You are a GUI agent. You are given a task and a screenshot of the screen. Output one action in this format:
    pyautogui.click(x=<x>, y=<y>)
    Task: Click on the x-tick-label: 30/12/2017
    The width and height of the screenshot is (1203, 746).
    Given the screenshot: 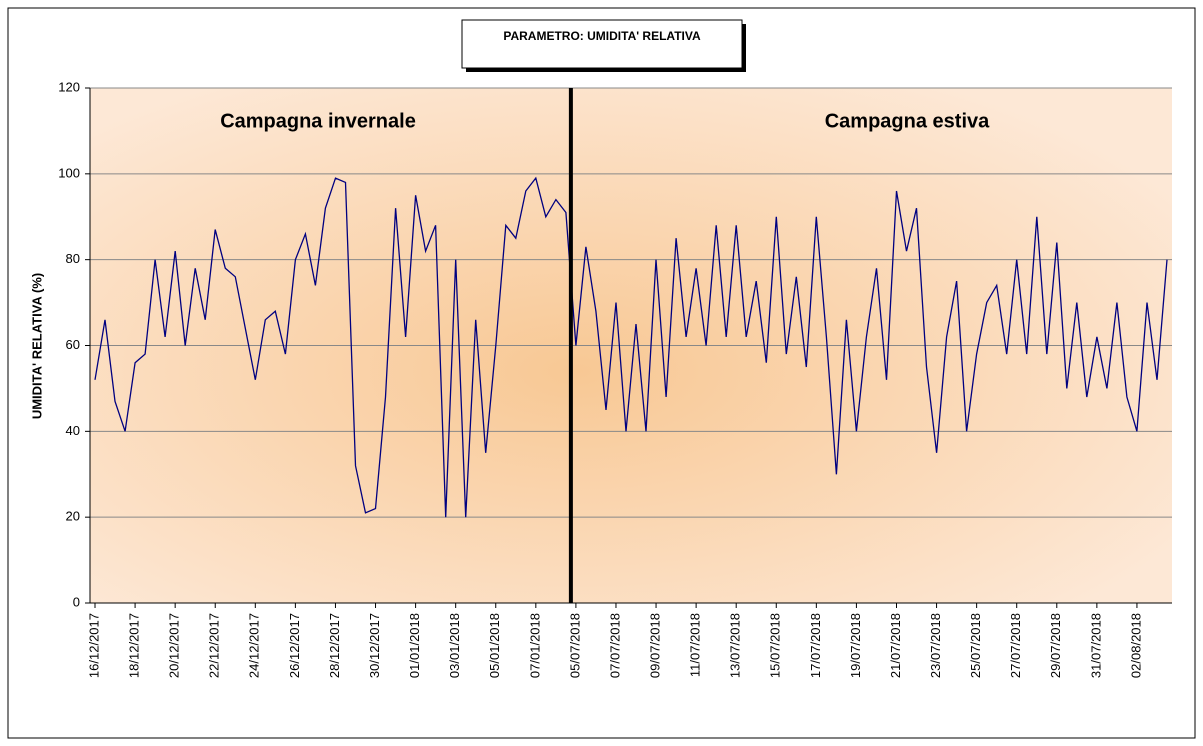 What is the action you would take?
    pyautogui.click(x=374, y=645)
    